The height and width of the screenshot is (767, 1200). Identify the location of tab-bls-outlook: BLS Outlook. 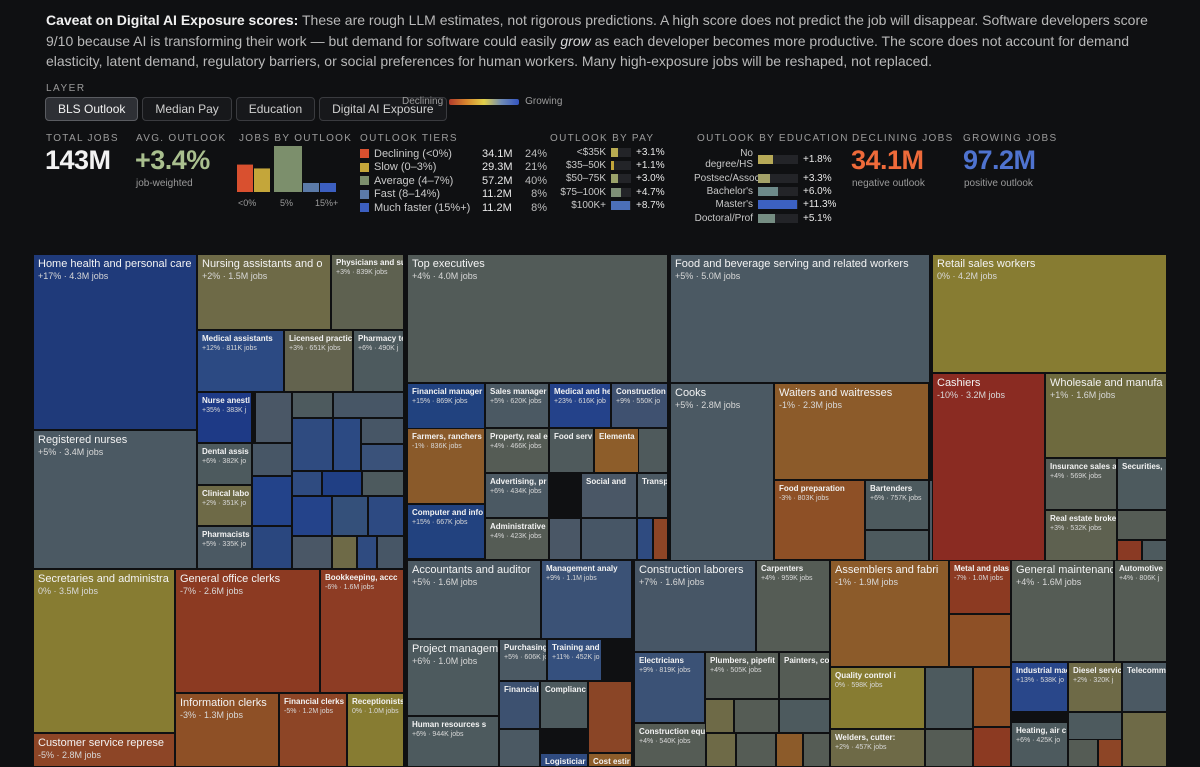
(92, 109).